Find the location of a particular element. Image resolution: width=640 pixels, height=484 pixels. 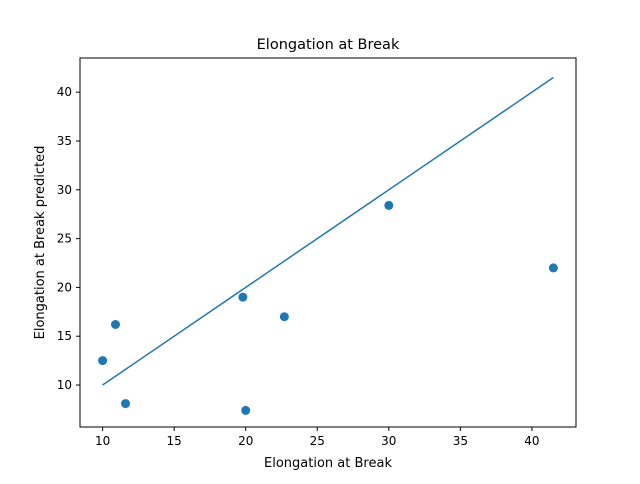

x-tick-label: 20 is located at coordinates (245, 441).